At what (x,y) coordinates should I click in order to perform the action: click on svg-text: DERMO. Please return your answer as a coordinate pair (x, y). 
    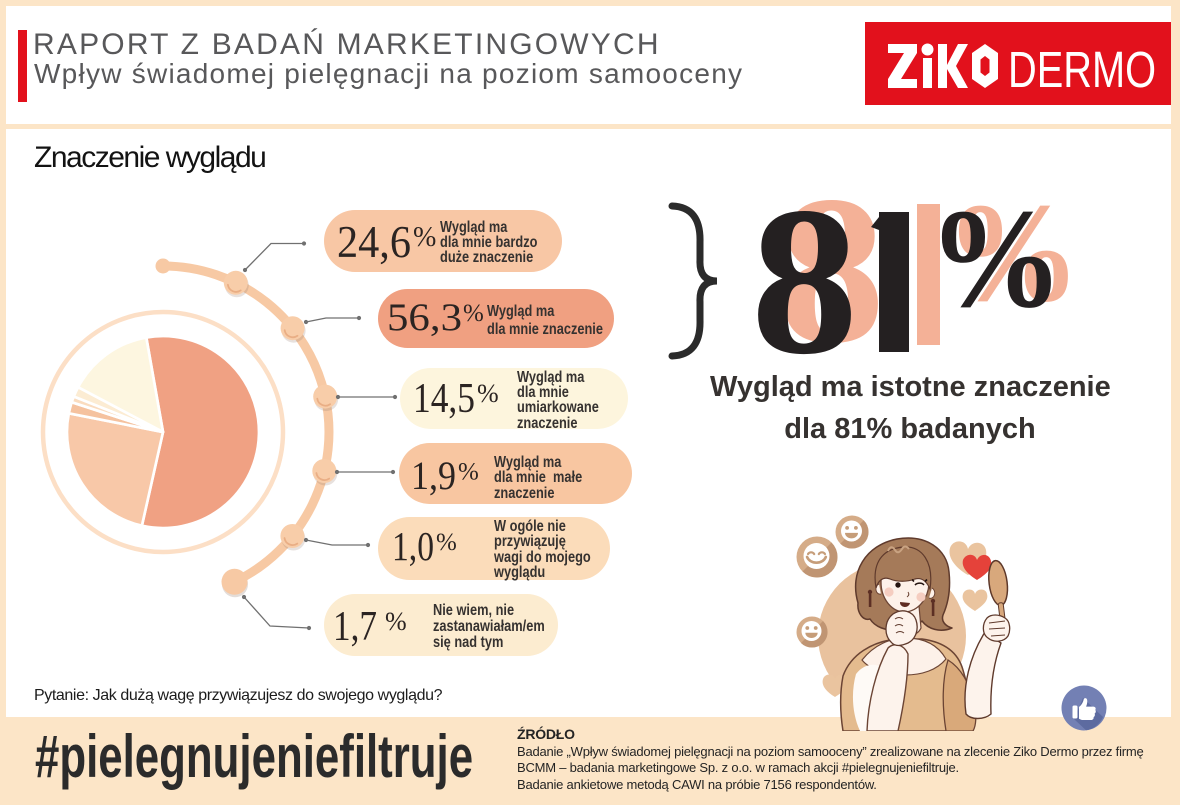
    Looking at the image, I should click on (1082, 66).